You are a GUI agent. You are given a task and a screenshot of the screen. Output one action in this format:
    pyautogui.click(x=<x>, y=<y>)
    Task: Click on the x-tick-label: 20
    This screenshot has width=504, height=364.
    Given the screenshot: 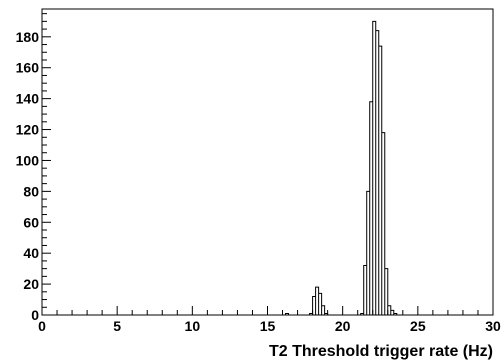 What is the action you would take?
    pyautogui.click(x=343, y=326)
    